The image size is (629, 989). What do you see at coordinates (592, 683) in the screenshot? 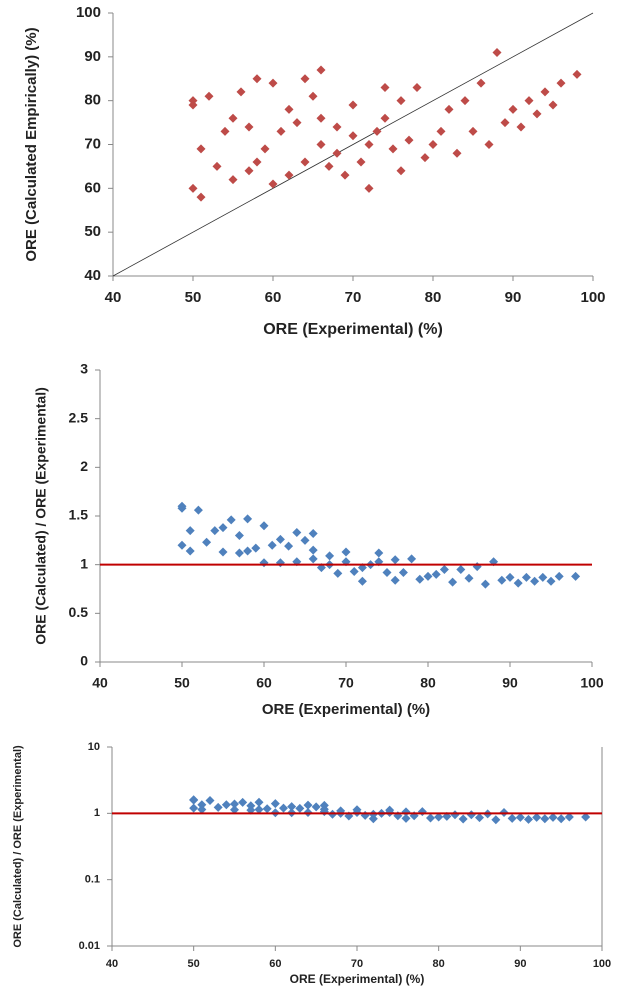
I see `x-tick-label: 100` at bounding box center [592, 683].